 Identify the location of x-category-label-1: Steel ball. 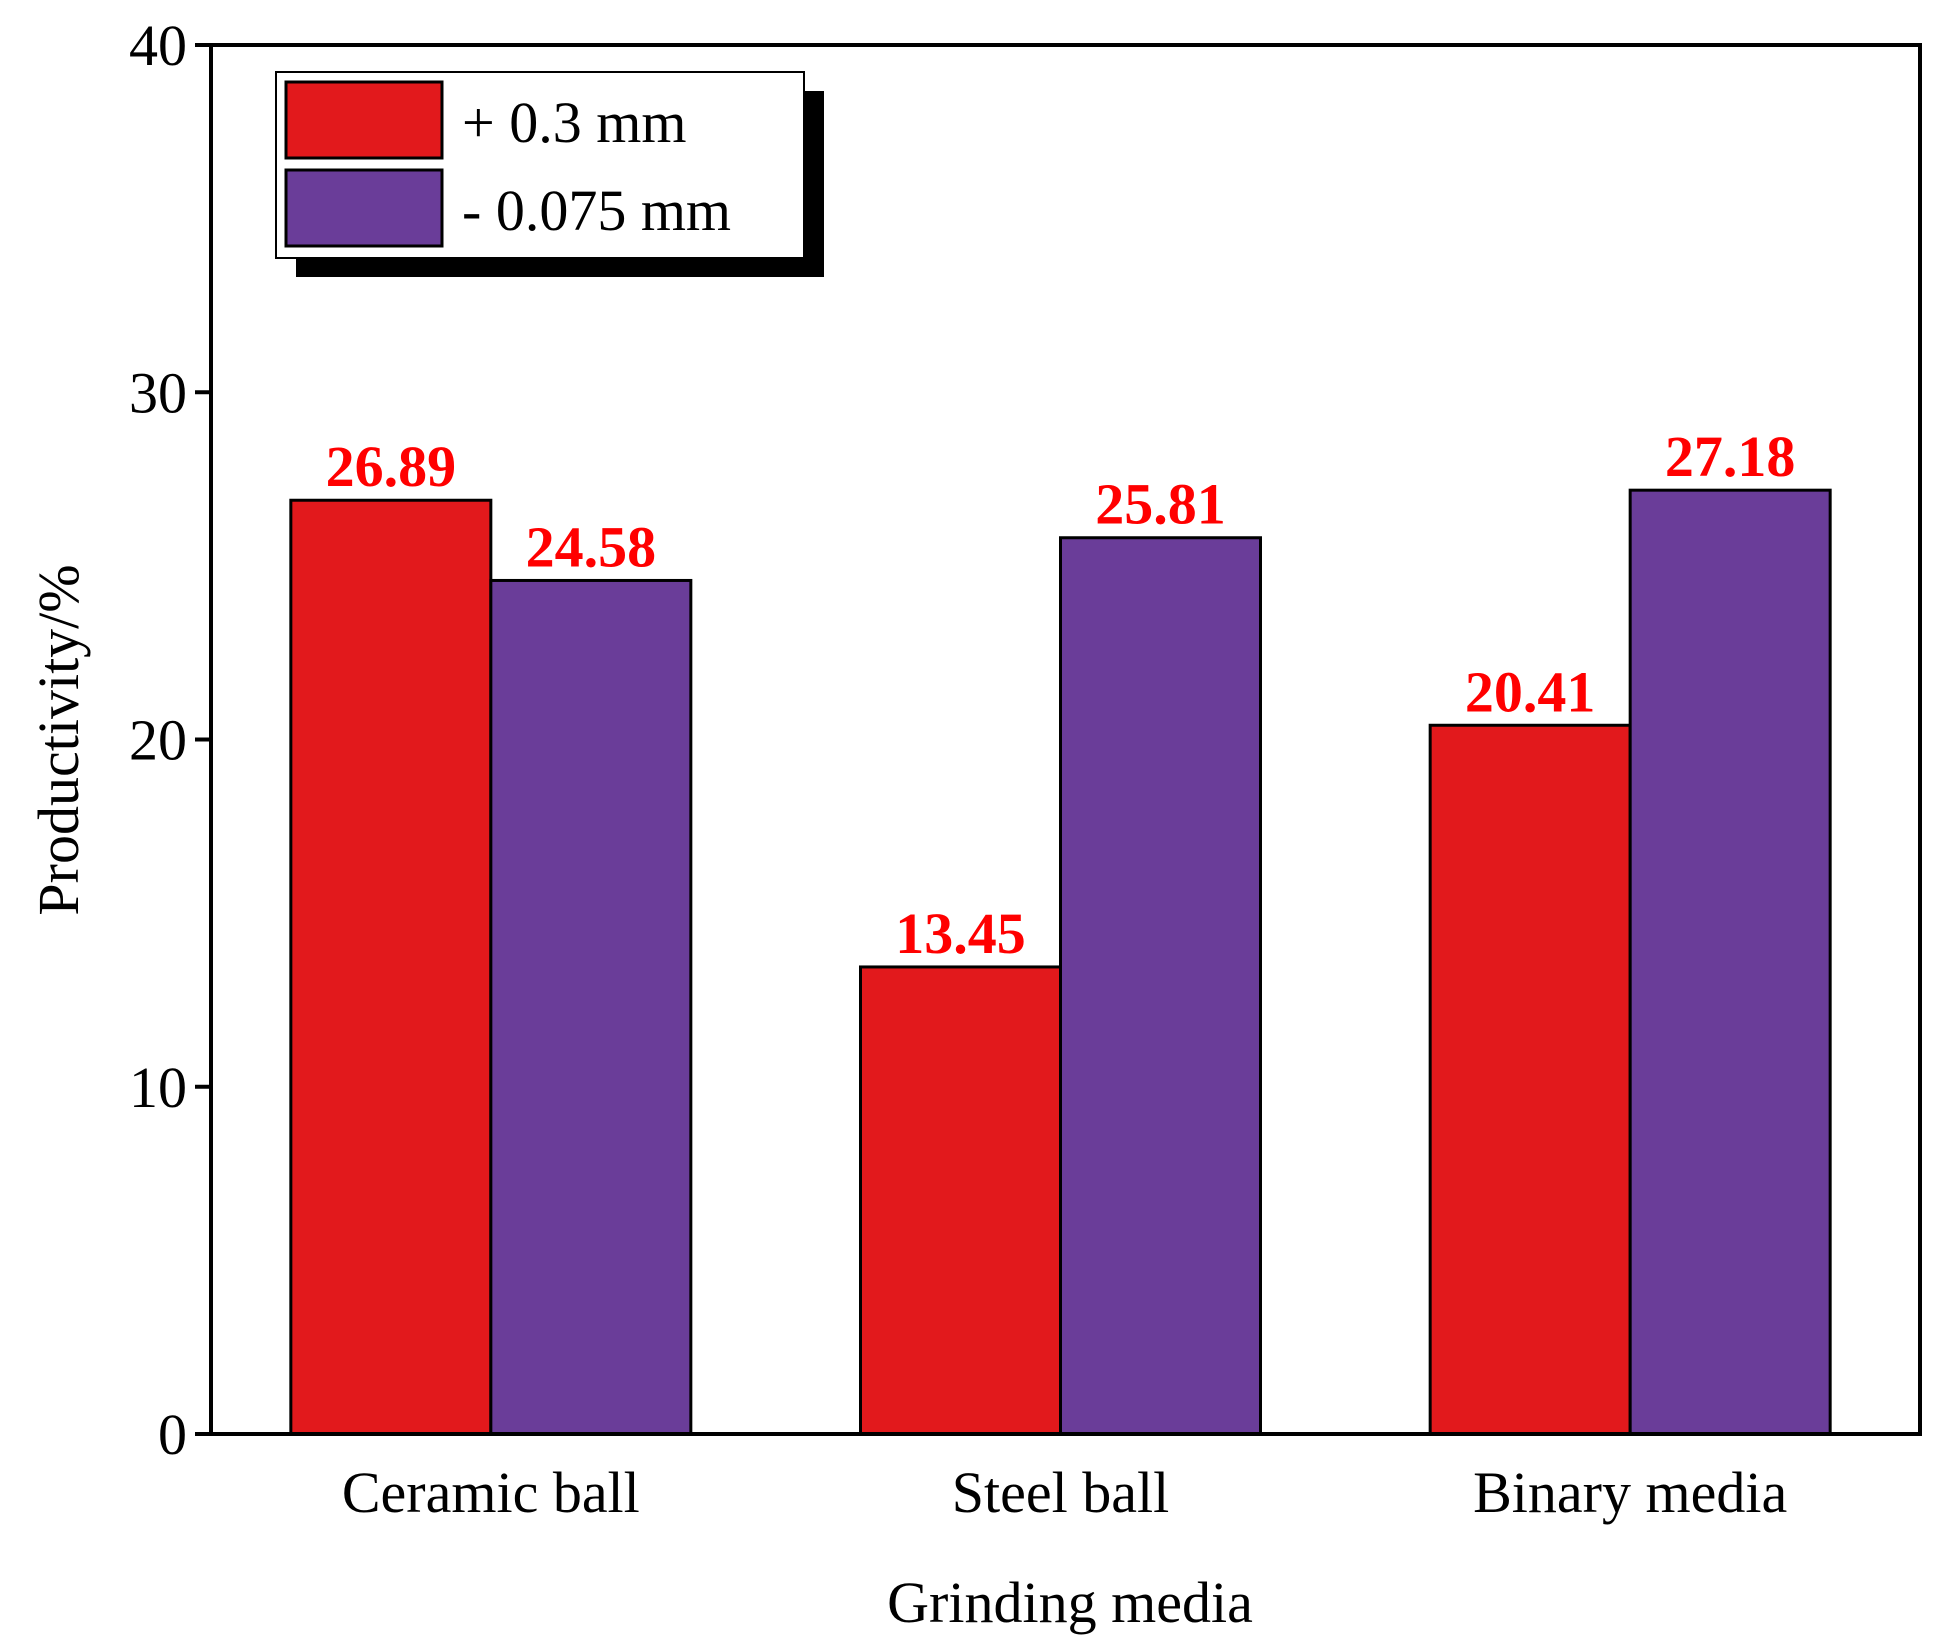
(1060, 1492).